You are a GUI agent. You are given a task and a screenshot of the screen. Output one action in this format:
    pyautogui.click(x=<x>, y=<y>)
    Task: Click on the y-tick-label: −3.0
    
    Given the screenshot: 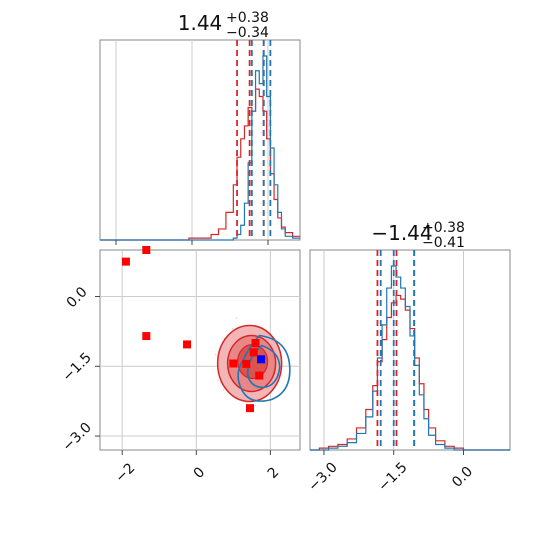 What is the action you would take?
    pyautogui.click(x=76, y=437)
    